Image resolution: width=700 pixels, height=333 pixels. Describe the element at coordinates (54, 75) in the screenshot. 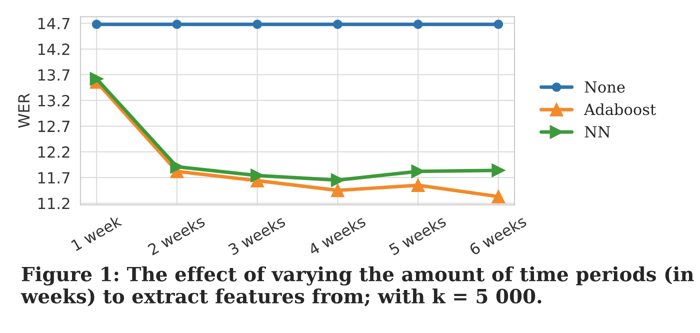

I see `y-tick-label: 13.7` at that location.